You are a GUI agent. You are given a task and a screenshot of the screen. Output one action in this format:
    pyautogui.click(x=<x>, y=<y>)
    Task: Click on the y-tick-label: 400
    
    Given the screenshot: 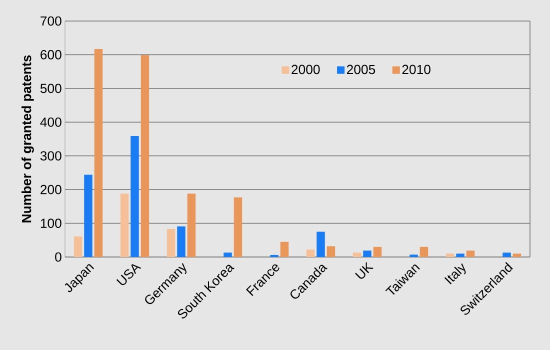 What is the action you would take?
    pyautogui.click(x=51, y=122)
    